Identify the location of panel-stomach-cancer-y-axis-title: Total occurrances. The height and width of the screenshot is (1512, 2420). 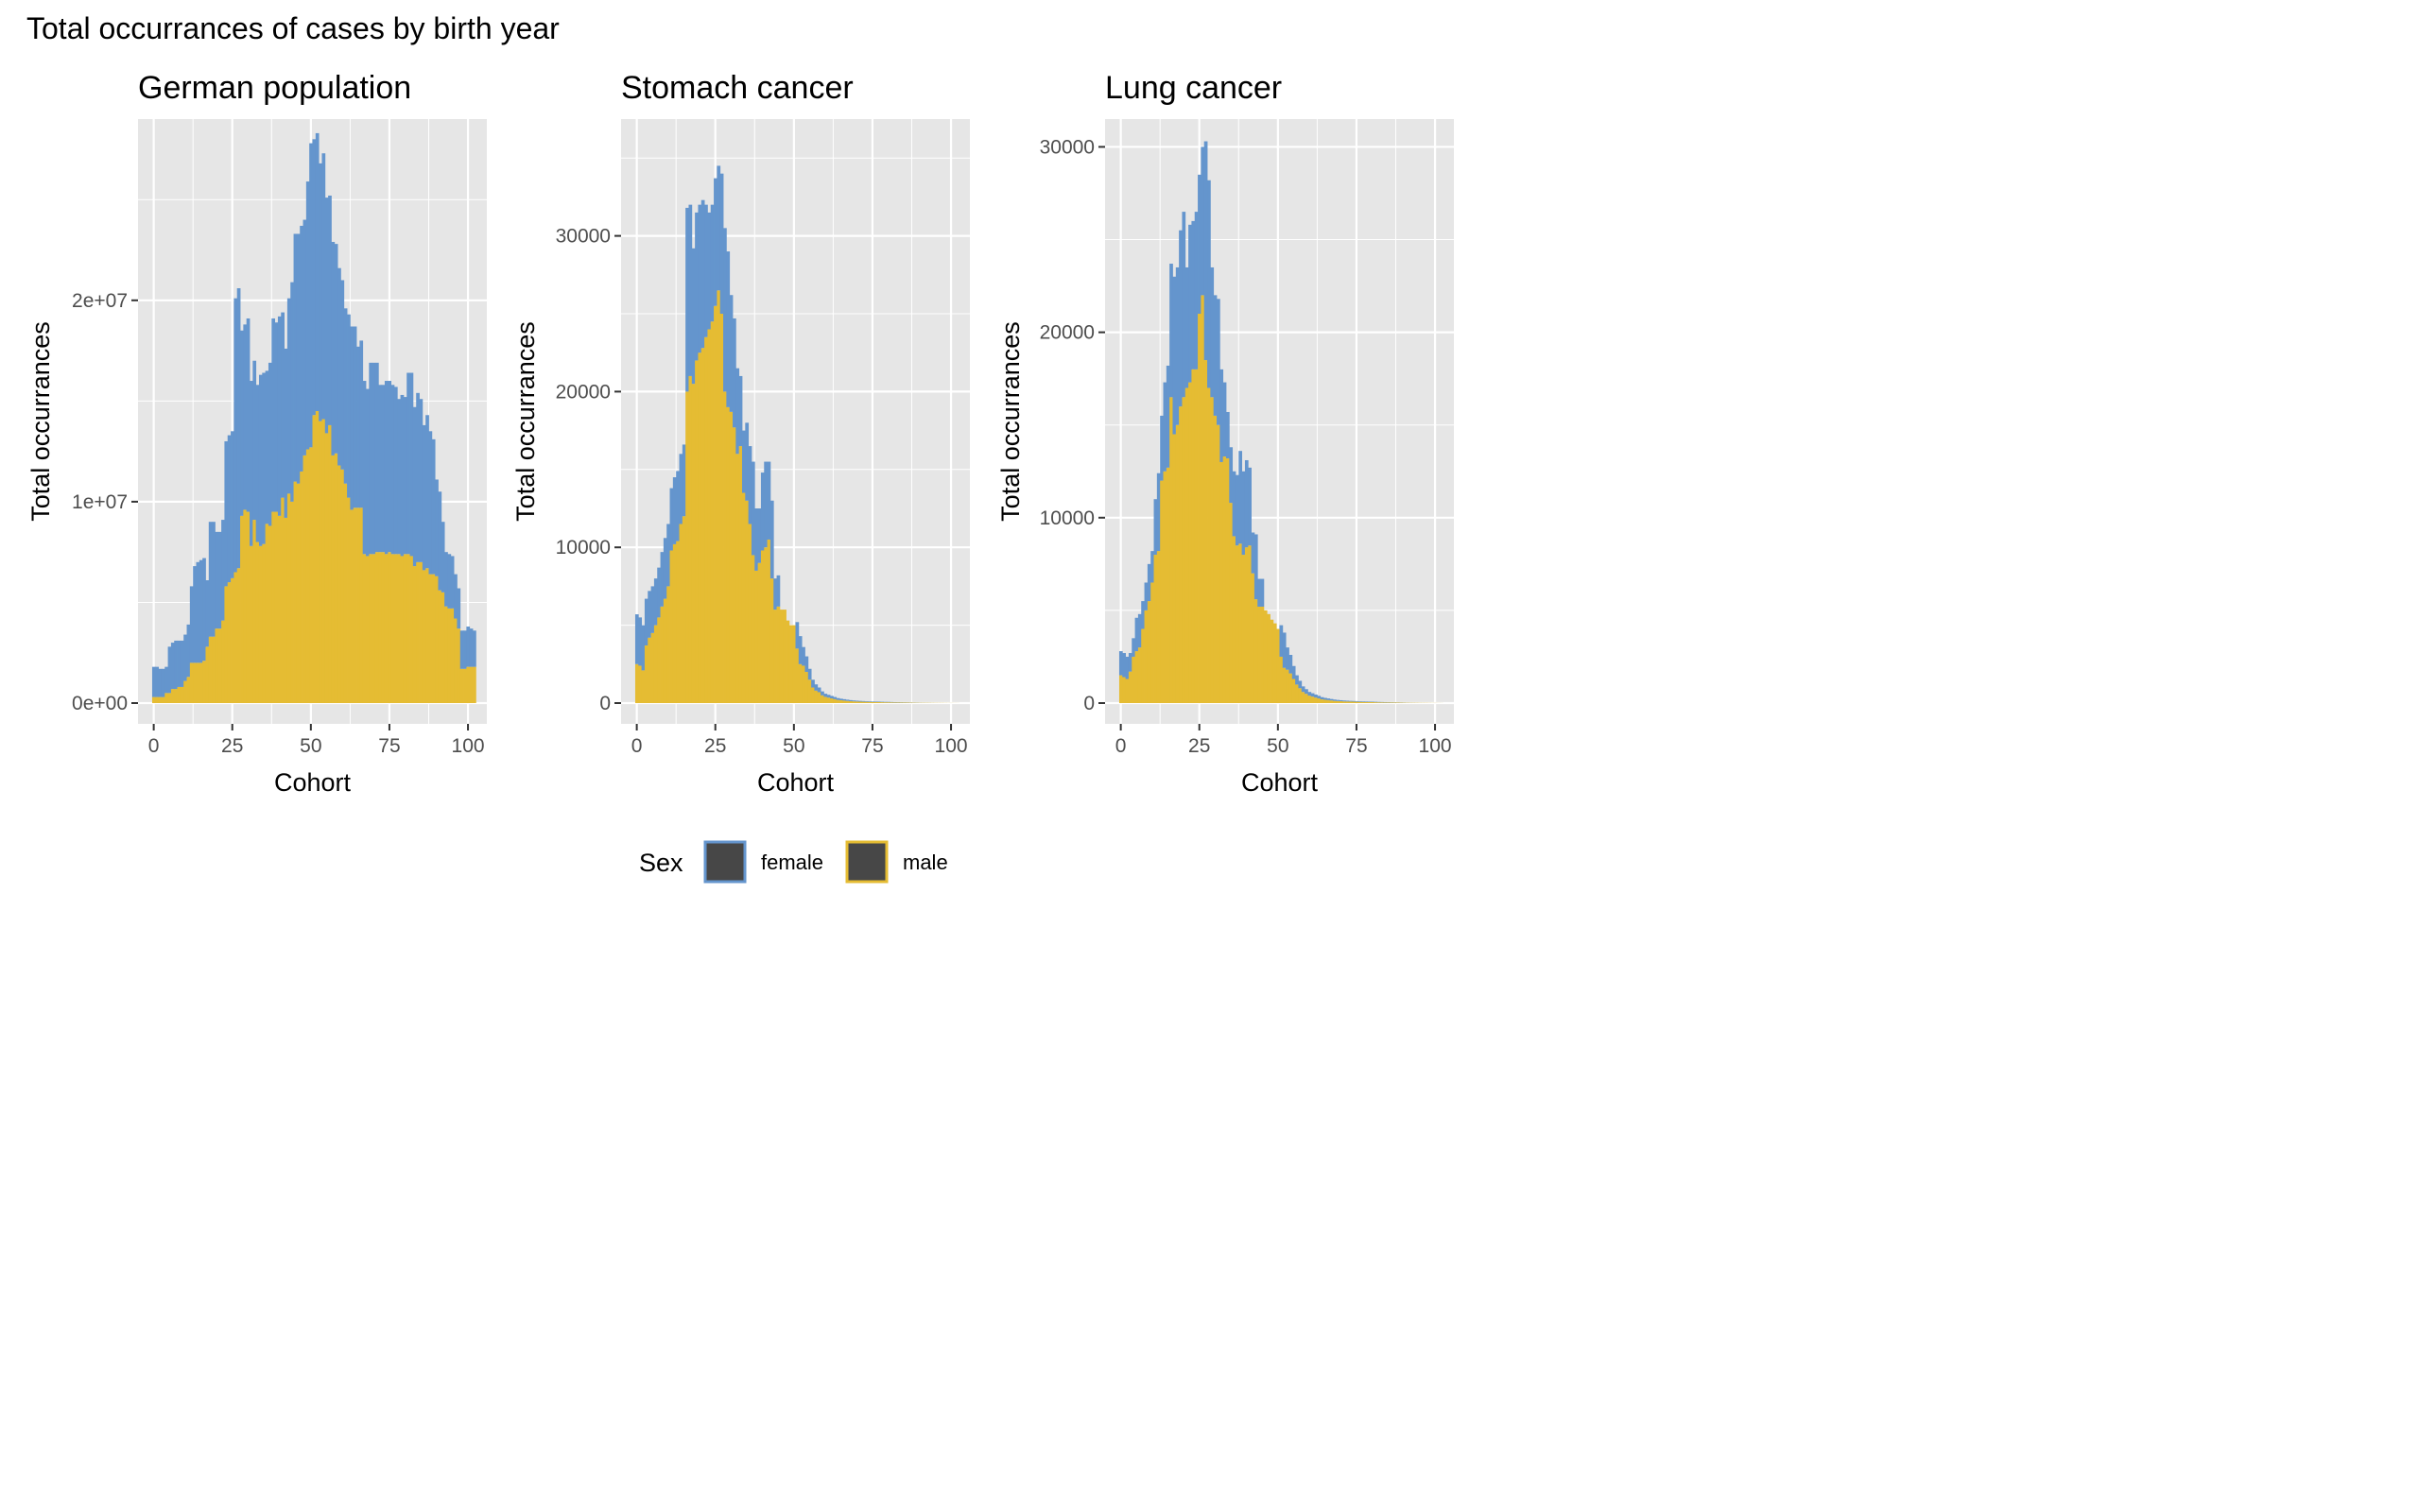
(525, 421).